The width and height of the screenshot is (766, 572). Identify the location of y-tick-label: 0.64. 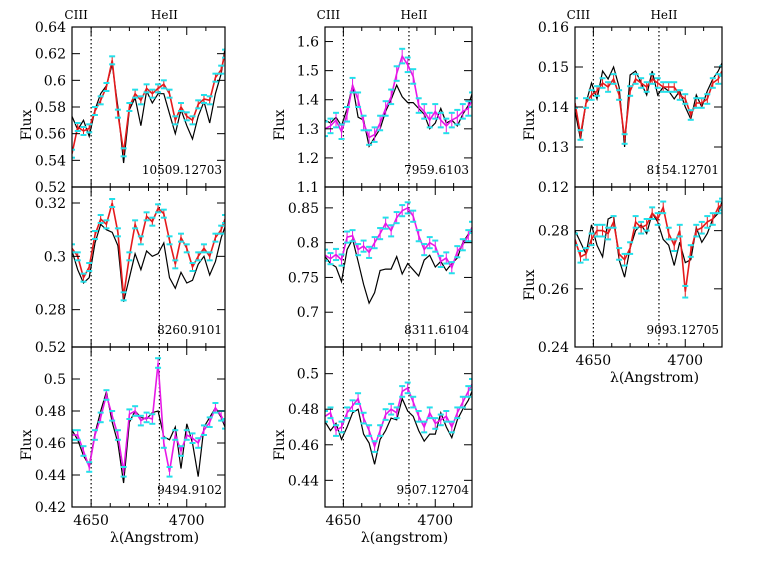
(50, 28).